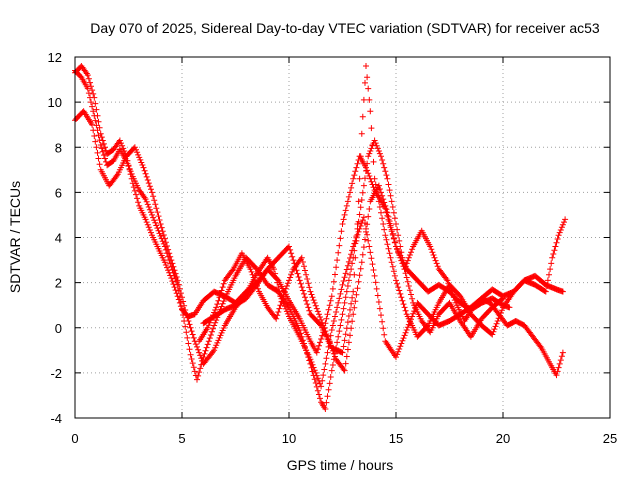  Describe the element at coordinates (58, 147) in the screenshot. I see `y-tick-label: 8` at that location.